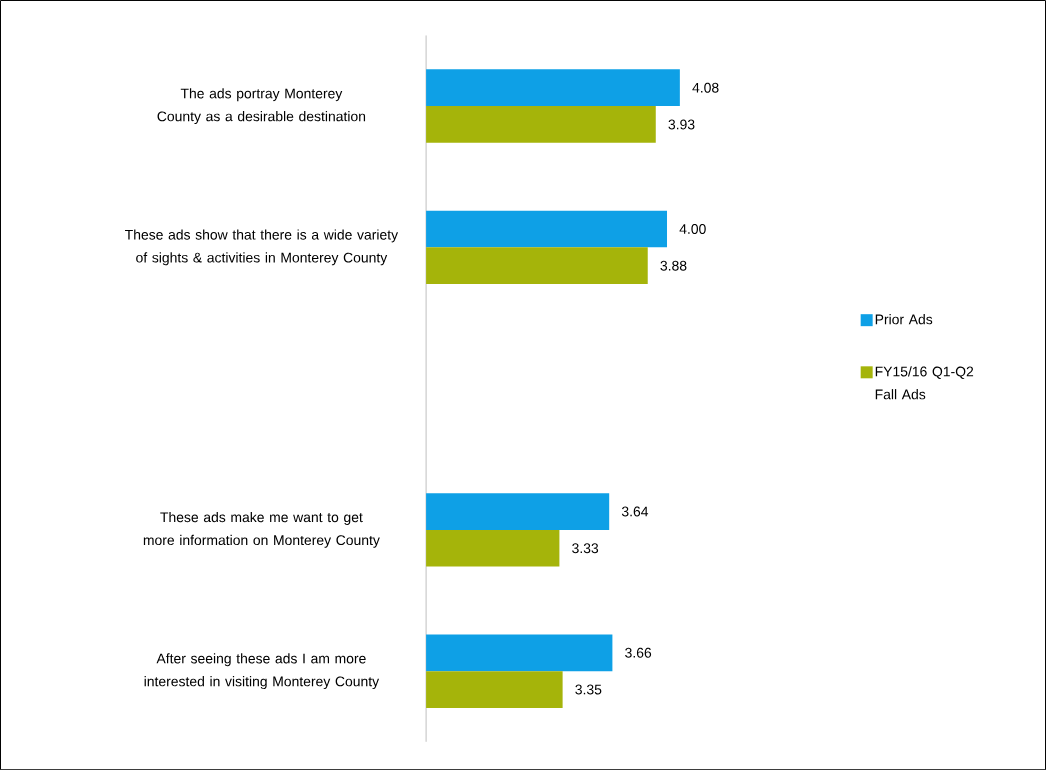 Image resolution: width=1046 pixels, height=770 pixels. I want to click on data-label: 3.88, so click(673, 265).